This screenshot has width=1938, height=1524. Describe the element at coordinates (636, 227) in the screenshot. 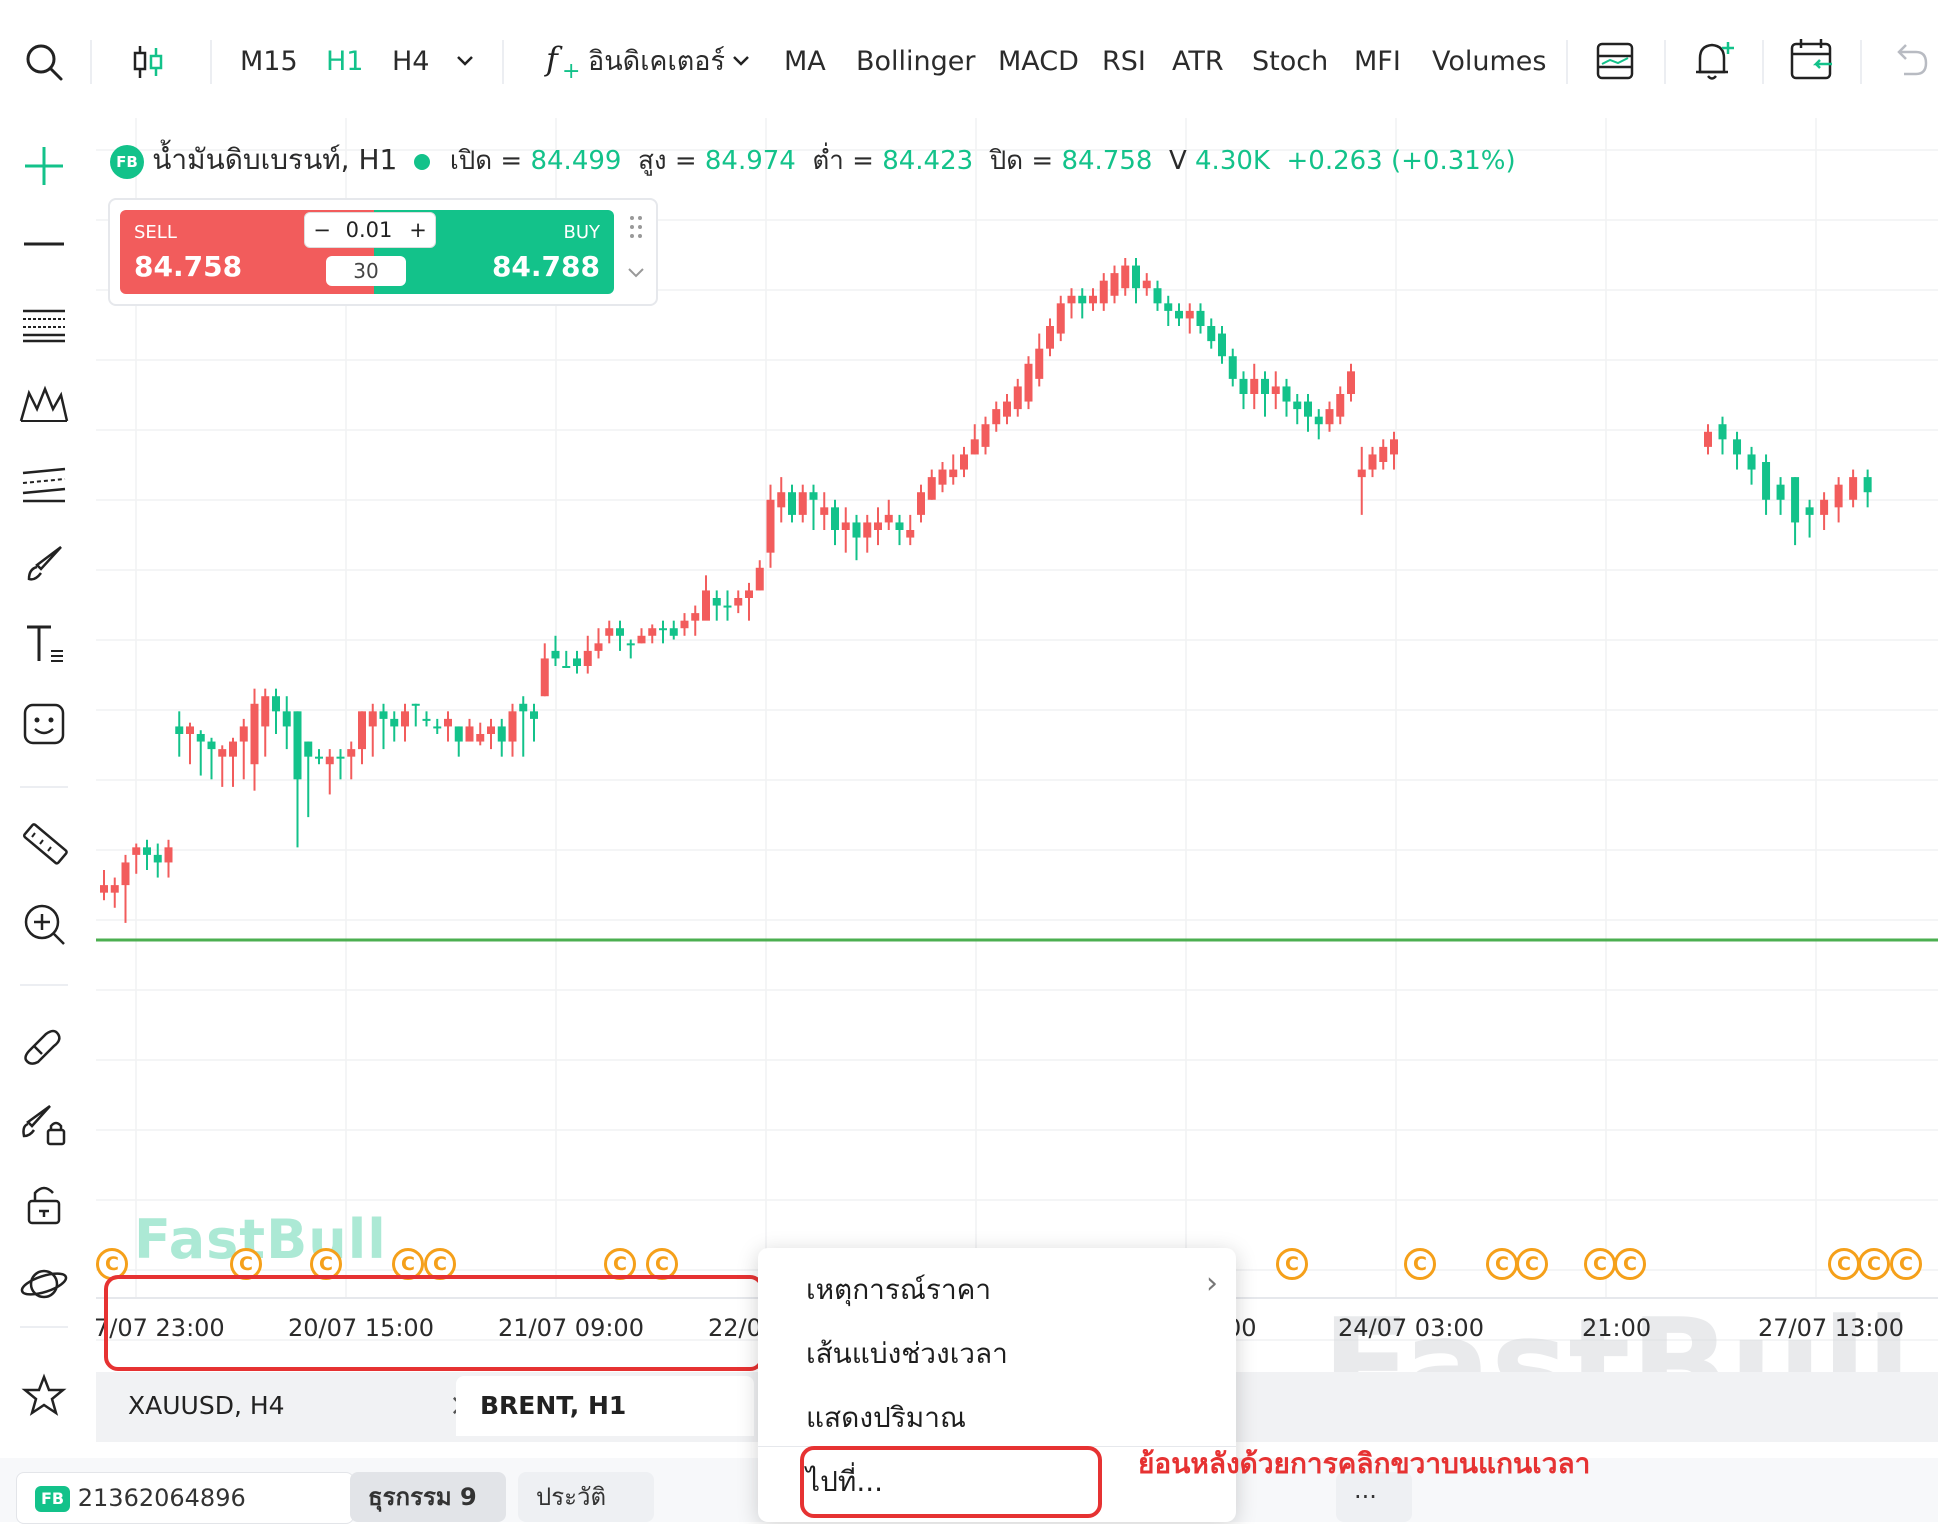

I see `drag-handle-icon` at that location.